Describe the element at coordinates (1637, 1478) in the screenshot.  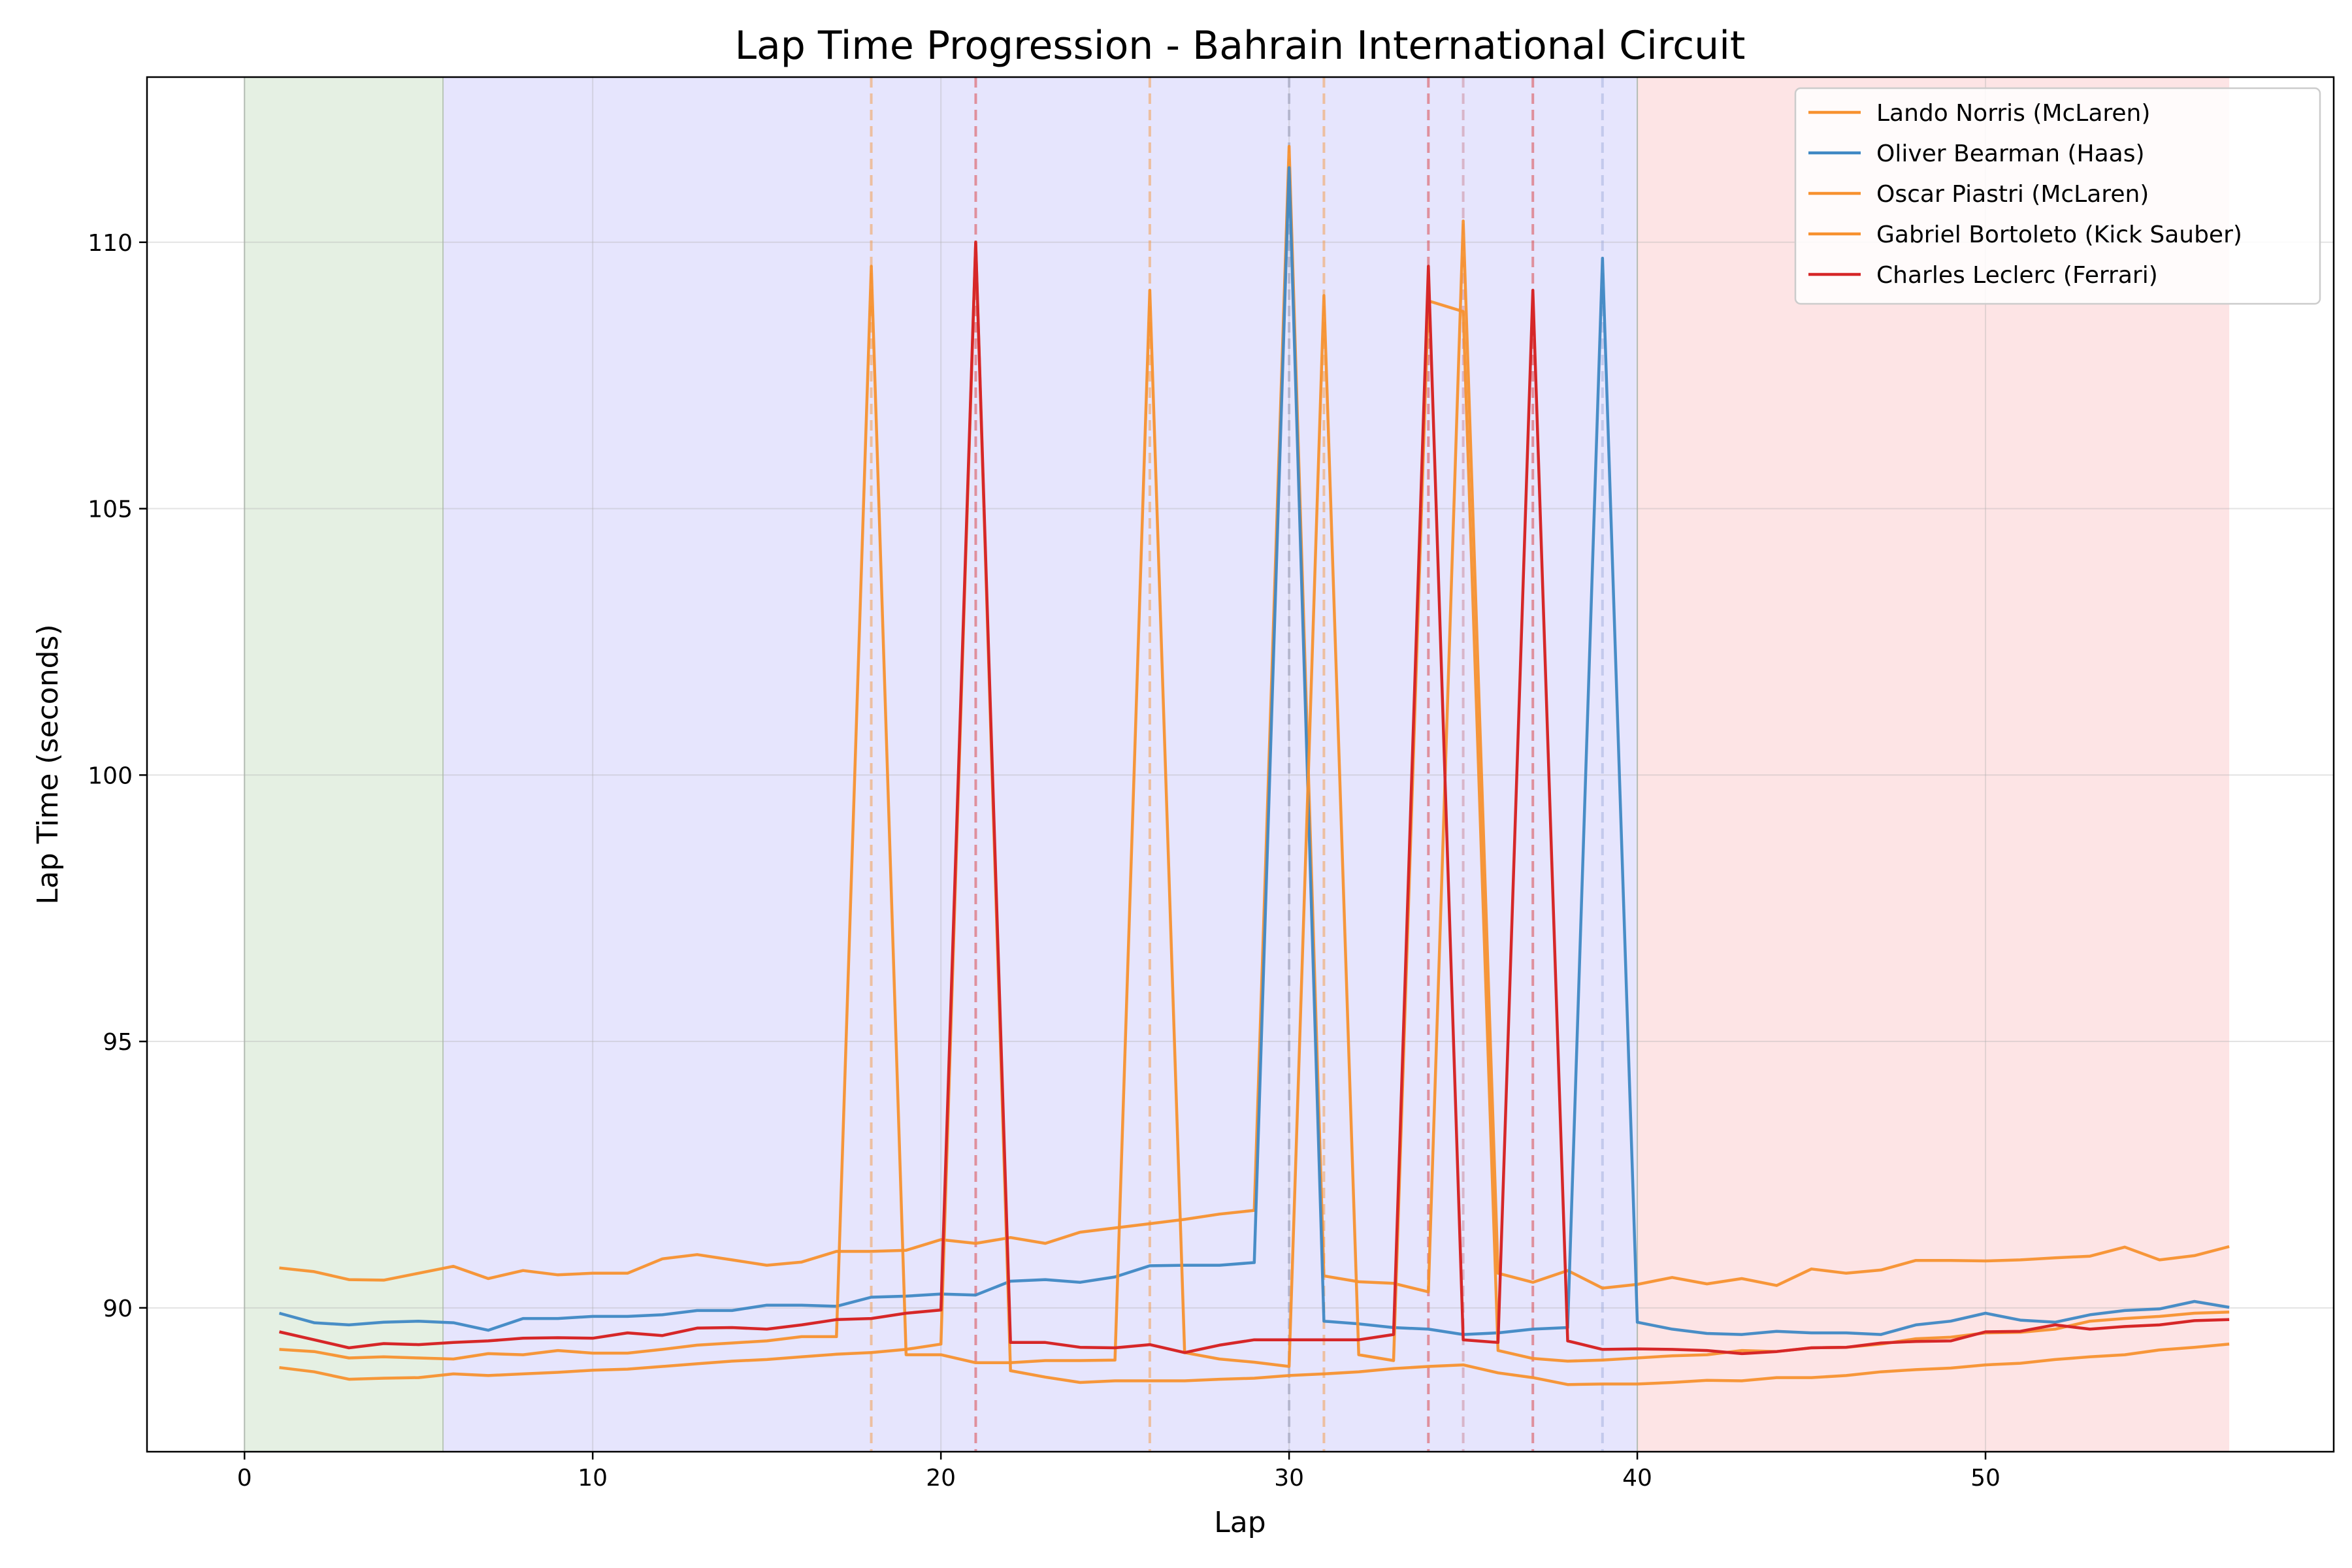
I see `x-tick-label: 40` at that location.